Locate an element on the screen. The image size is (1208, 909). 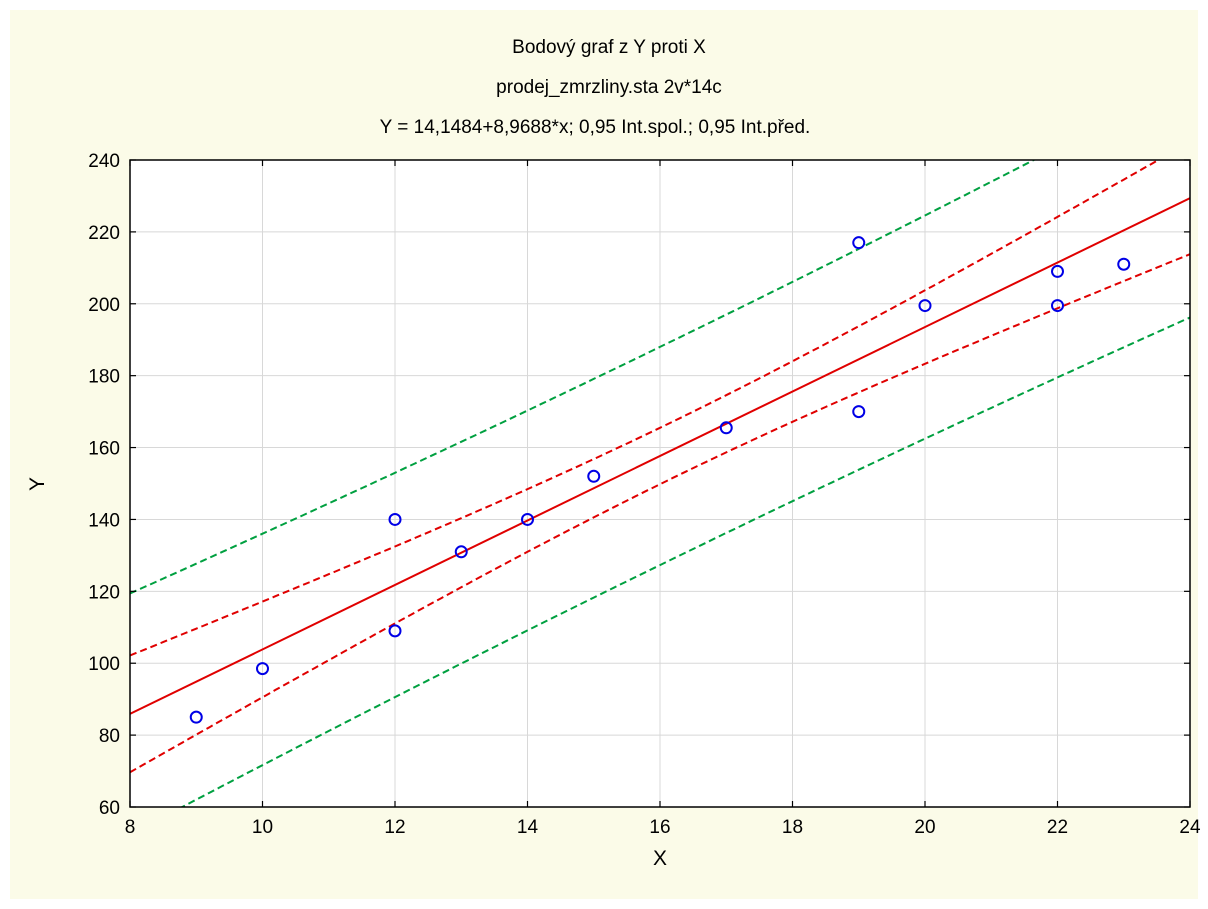
x-tick-label: 10 is located at coordinates (262, 827).